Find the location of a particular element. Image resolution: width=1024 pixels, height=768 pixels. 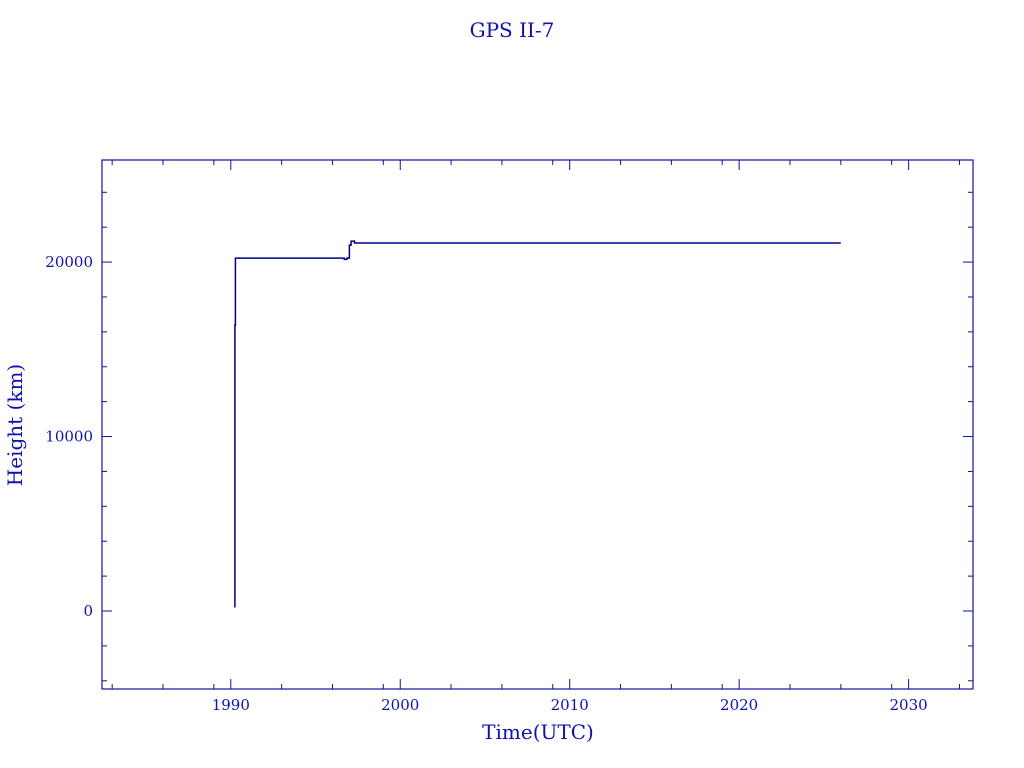

y-tick-label: 10000 is located at coordinates (69, 437).